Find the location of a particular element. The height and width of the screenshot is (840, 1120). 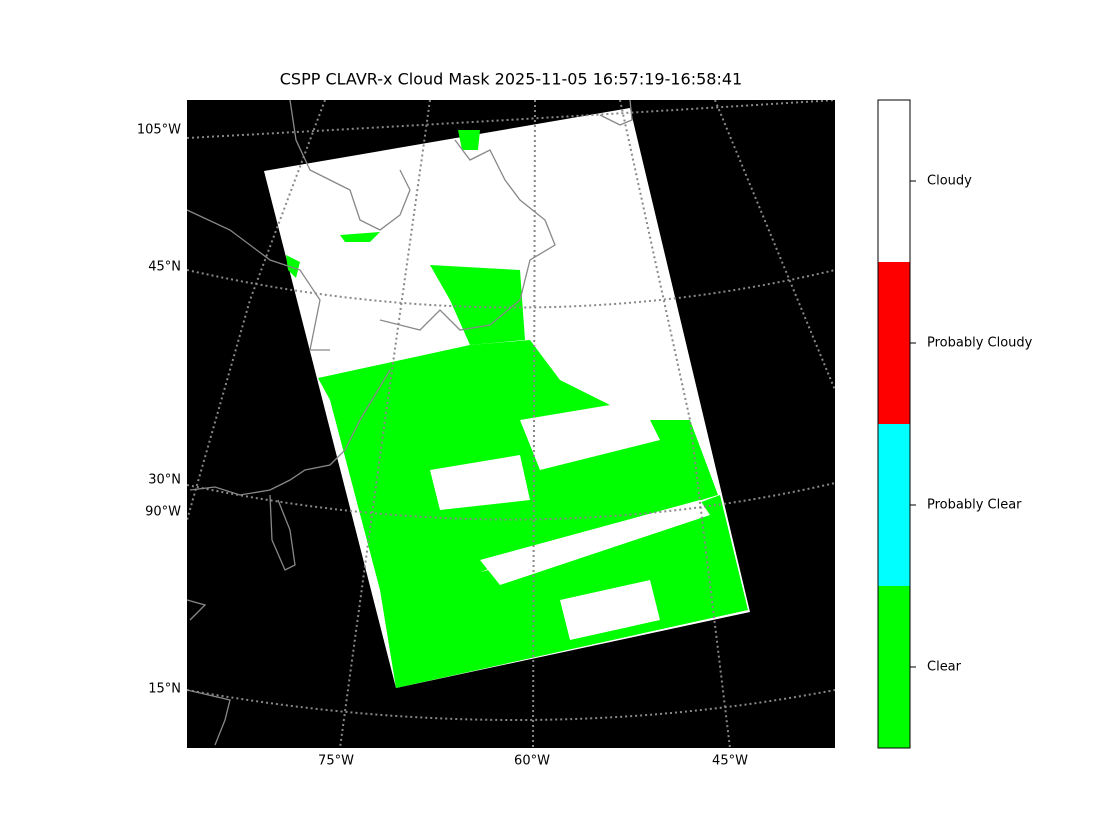

lat-lon-label: 45°N is located at coordinates (164, 267).